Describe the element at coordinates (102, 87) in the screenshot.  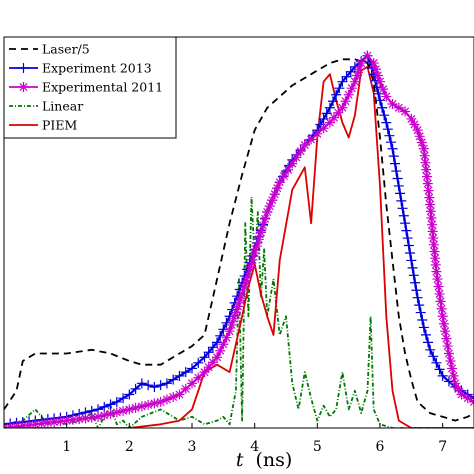
I see `legend-label-experimental-2011: Experimental 2011` at that location.